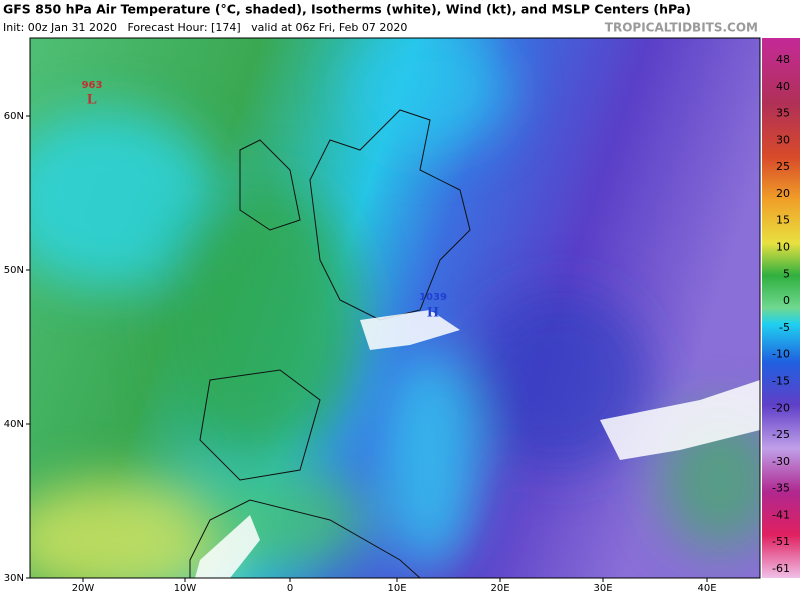  What do you see at coordinates (783, 139) in the screenshot?
I see `colorbar-label: 30` at bounding box center [783, 139].